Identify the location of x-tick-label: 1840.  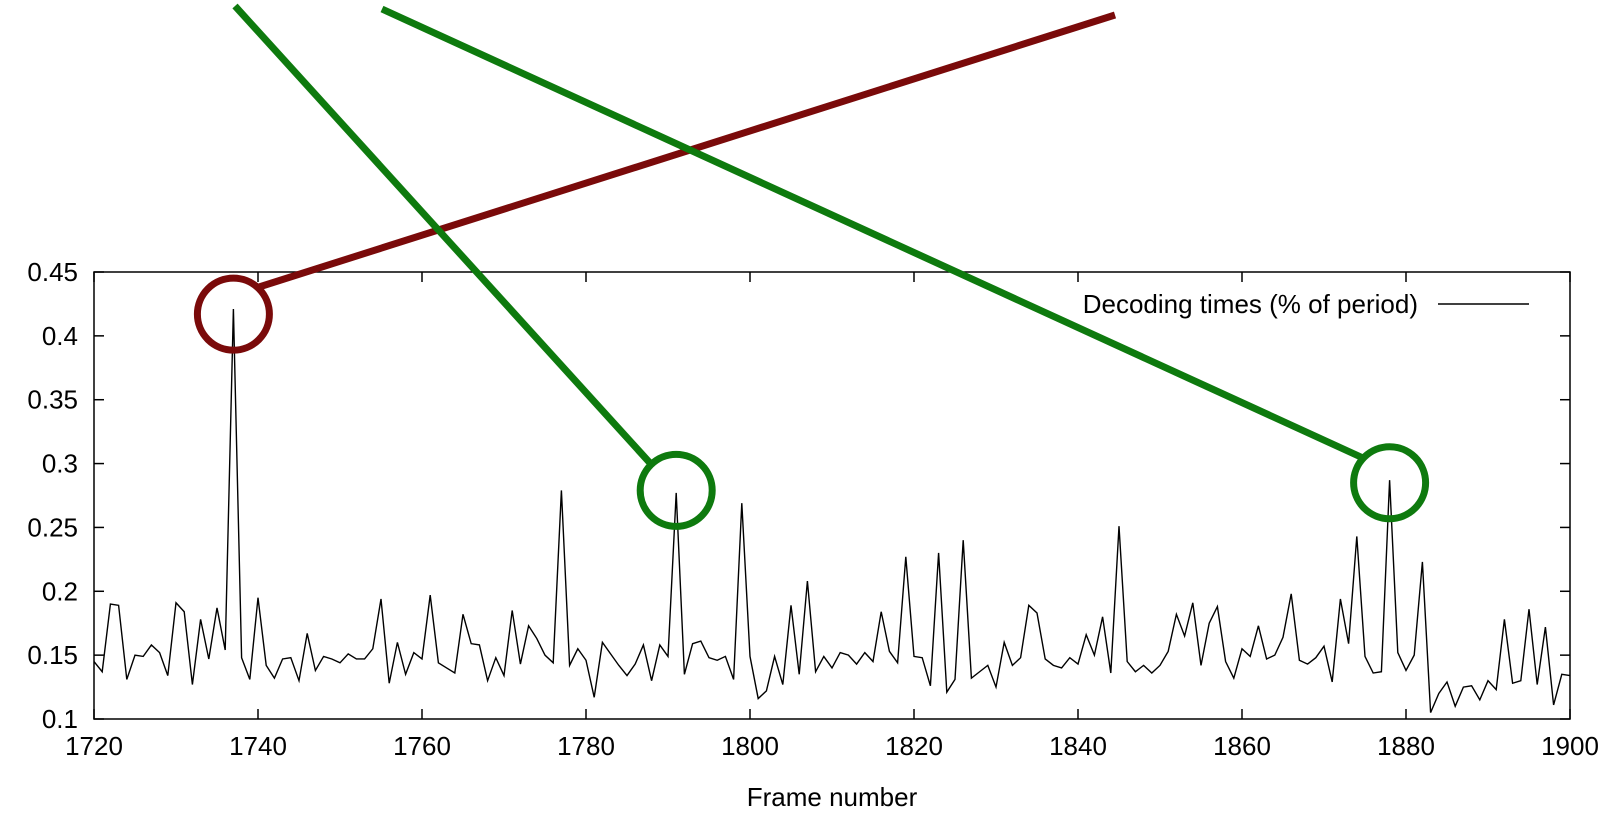
(1078, 746).